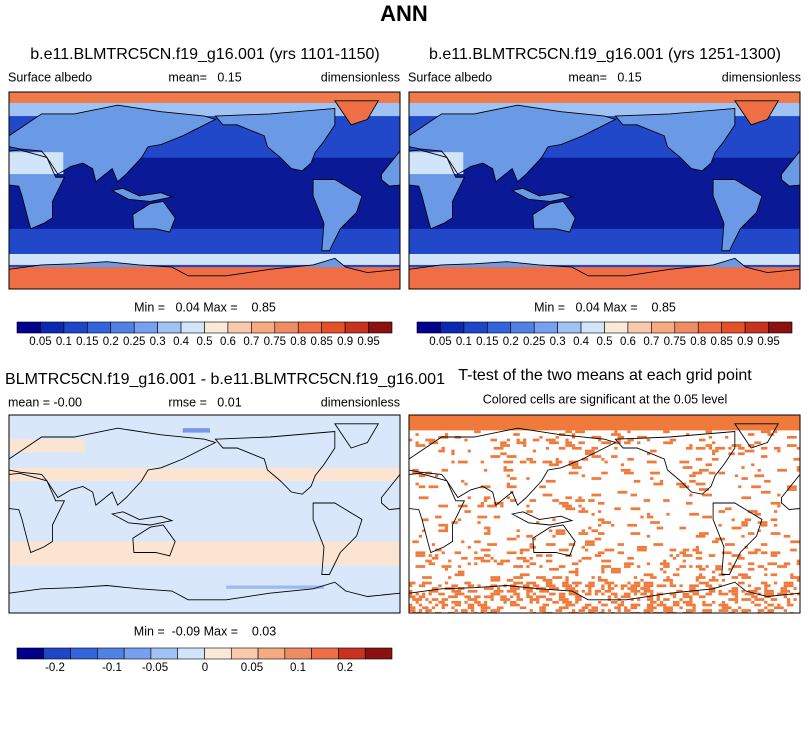 The height and width of the screenshot is (733, 809). I want to click on map-frame, so click(604, 514).